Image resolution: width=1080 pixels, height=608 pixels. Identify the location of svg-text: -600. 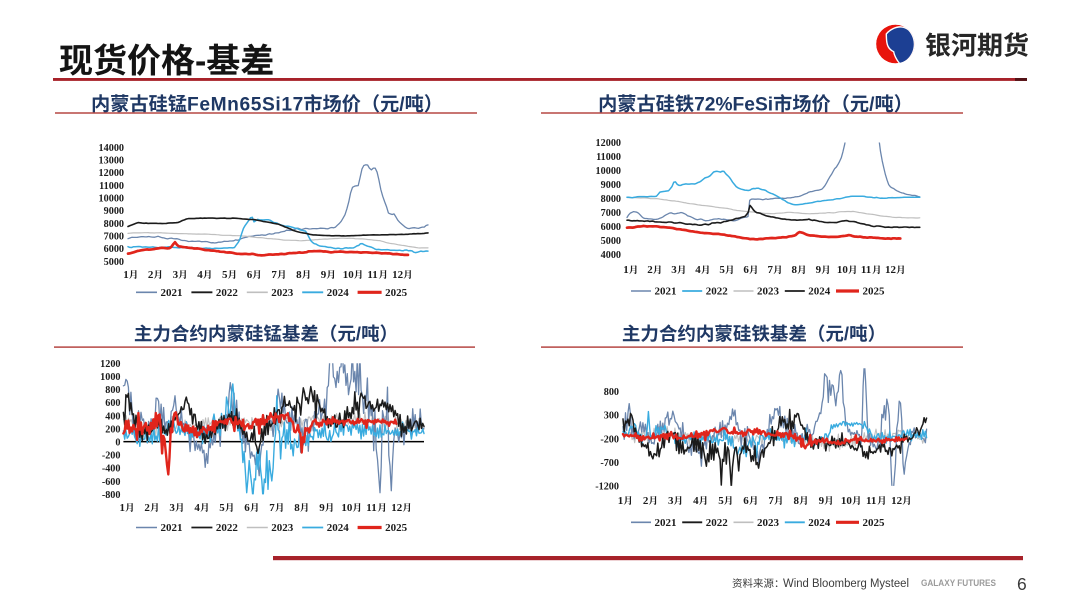
(111, 482).